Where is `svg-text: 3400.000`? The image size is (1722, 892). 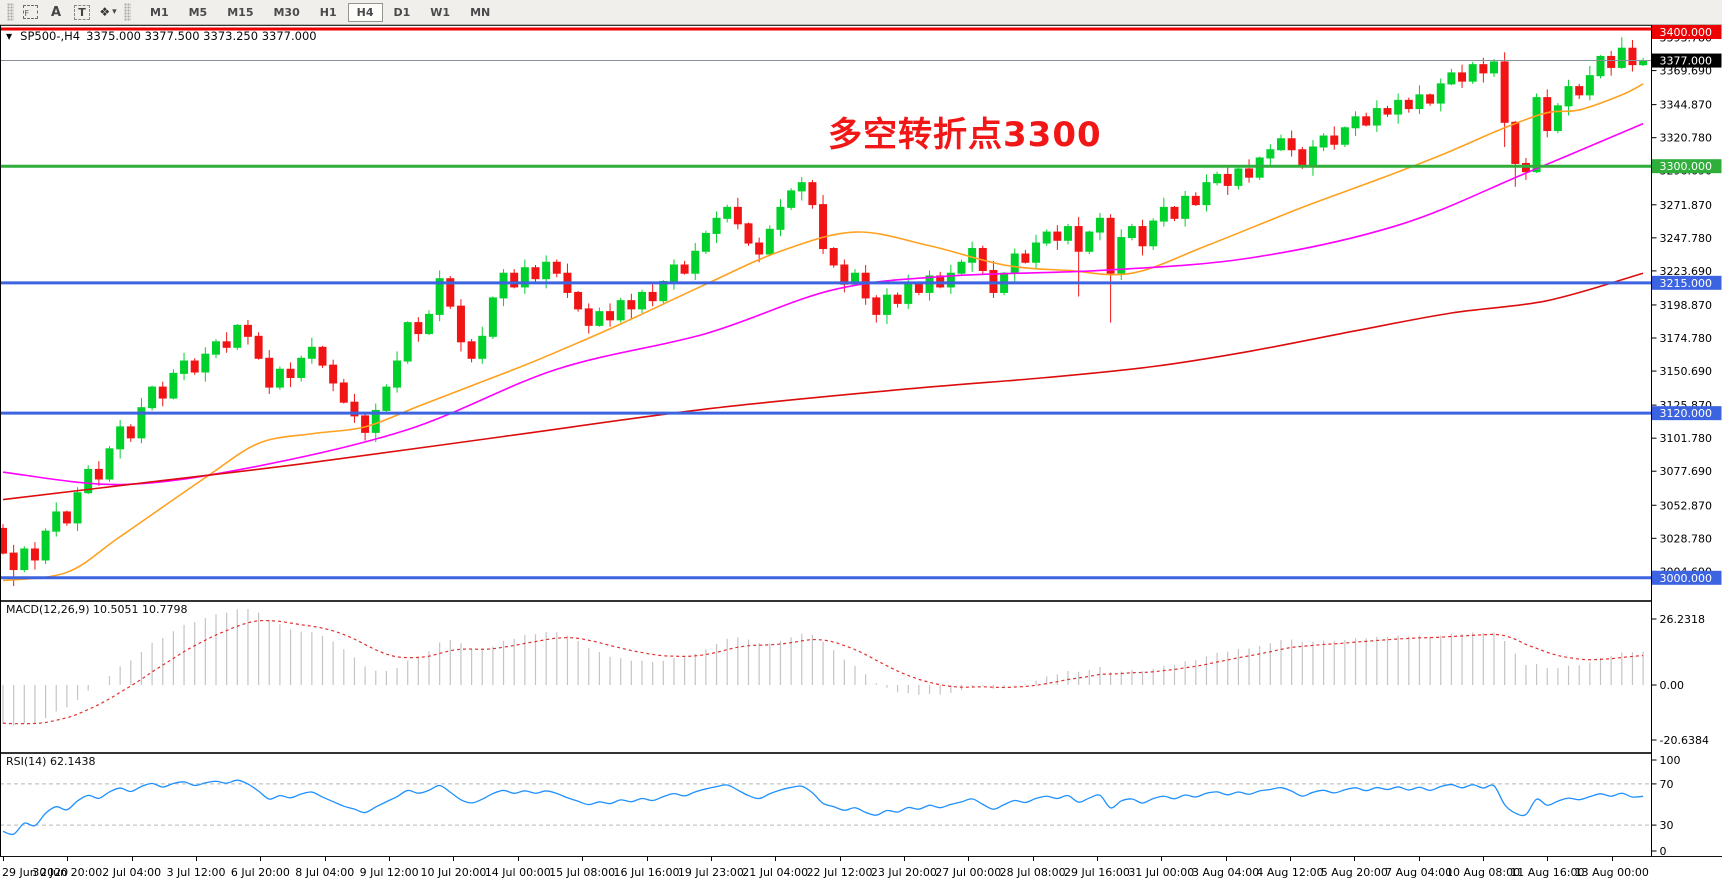 svg-text: 3400.000 is located at coordinates (1686, 32).